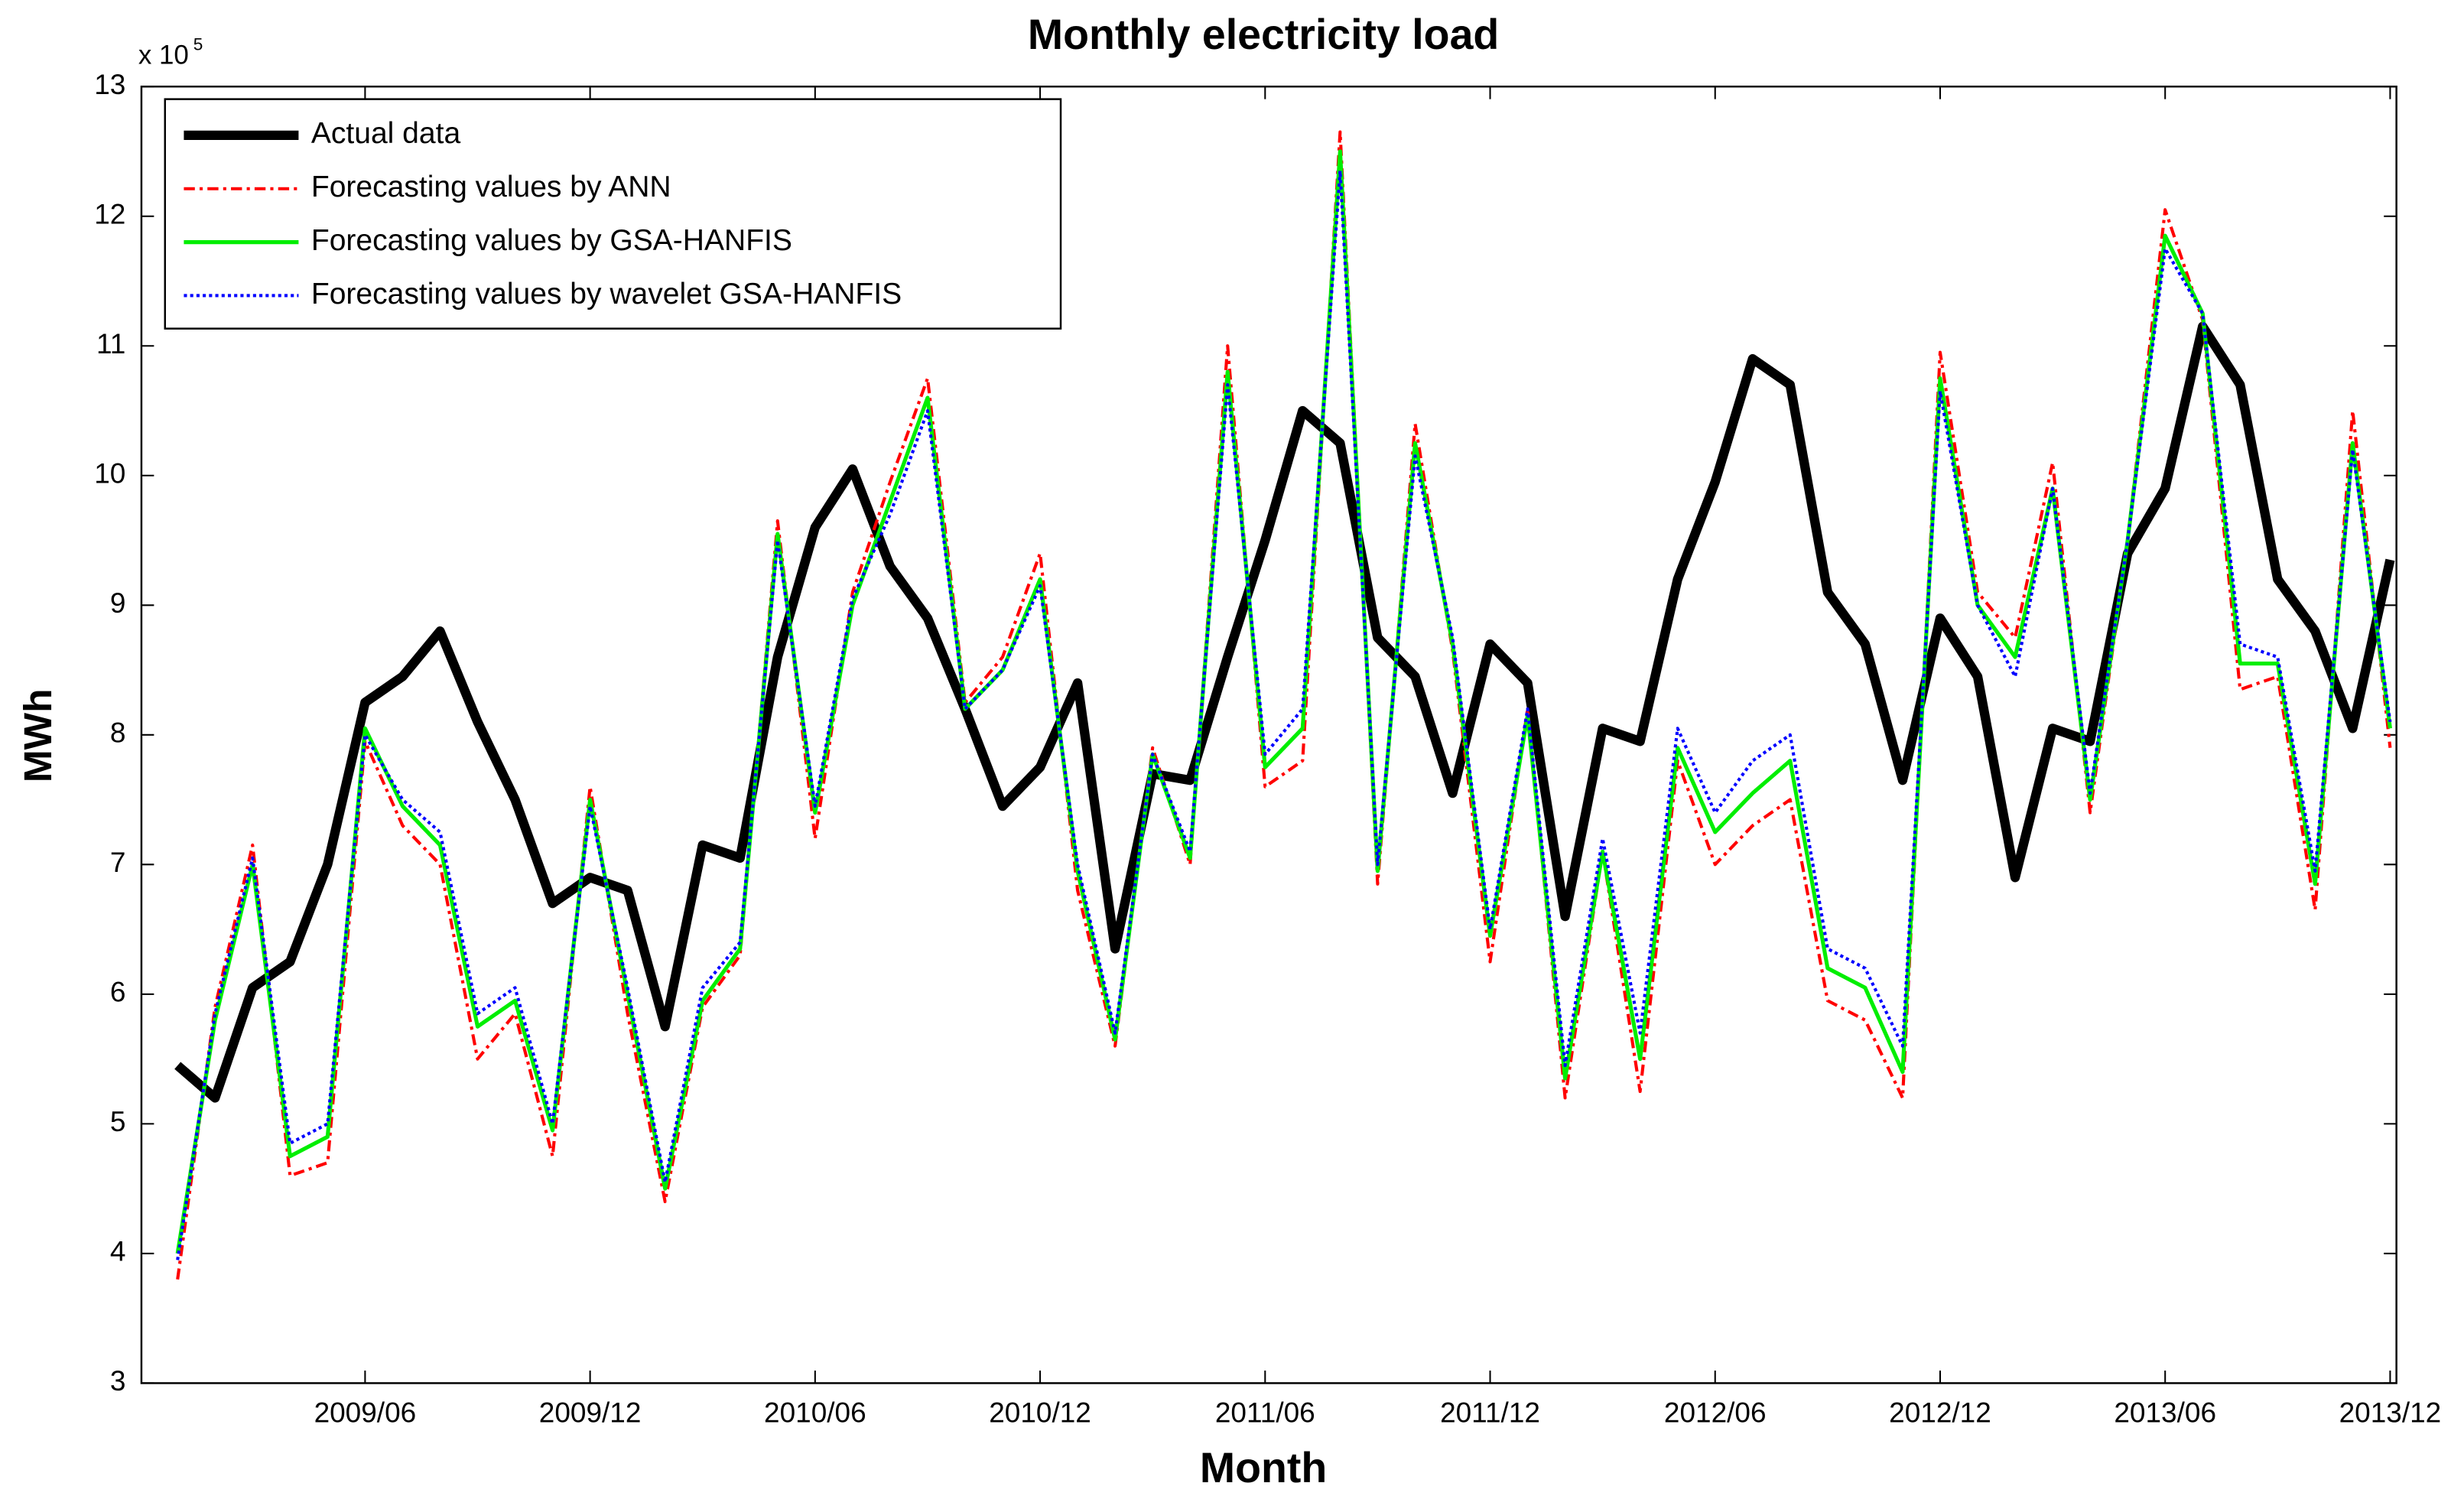 The height and width of the screenshot is (1509, 2464). I want to click on y-axis-label: MWh, so click(37, 736).